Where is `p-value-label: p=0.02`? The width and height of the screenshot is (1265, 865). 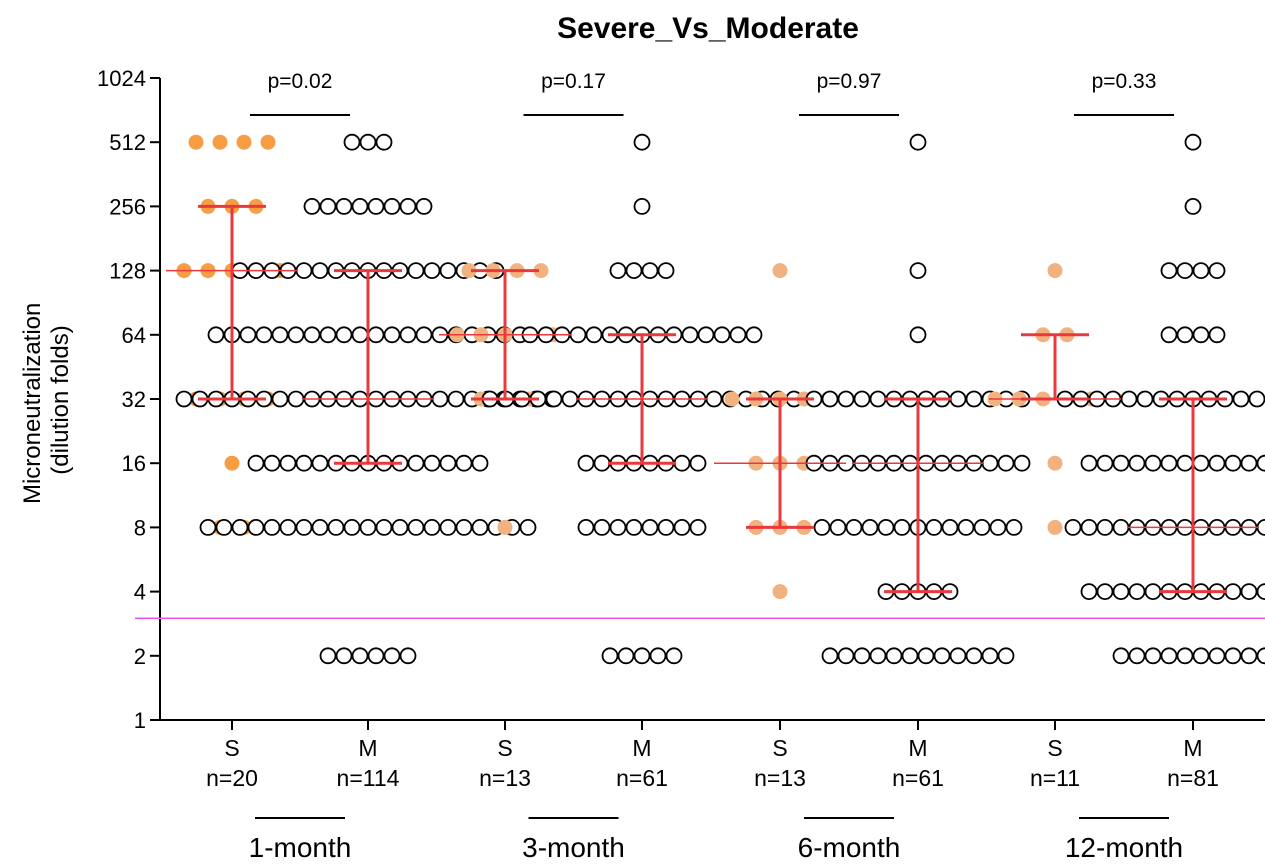
p-value-label: p=0.02 is located at coordinates (300, 81).